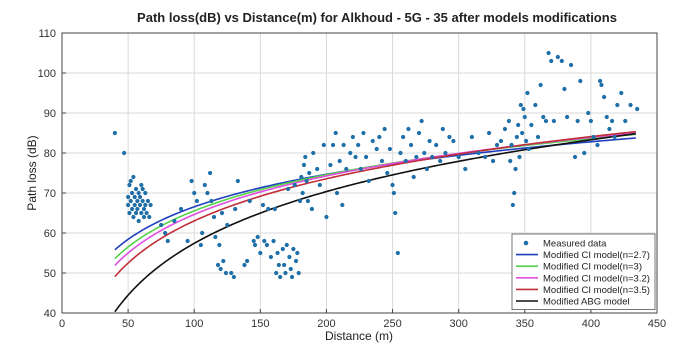  I want to click on y-tick-label: 90, so click(50, 114).